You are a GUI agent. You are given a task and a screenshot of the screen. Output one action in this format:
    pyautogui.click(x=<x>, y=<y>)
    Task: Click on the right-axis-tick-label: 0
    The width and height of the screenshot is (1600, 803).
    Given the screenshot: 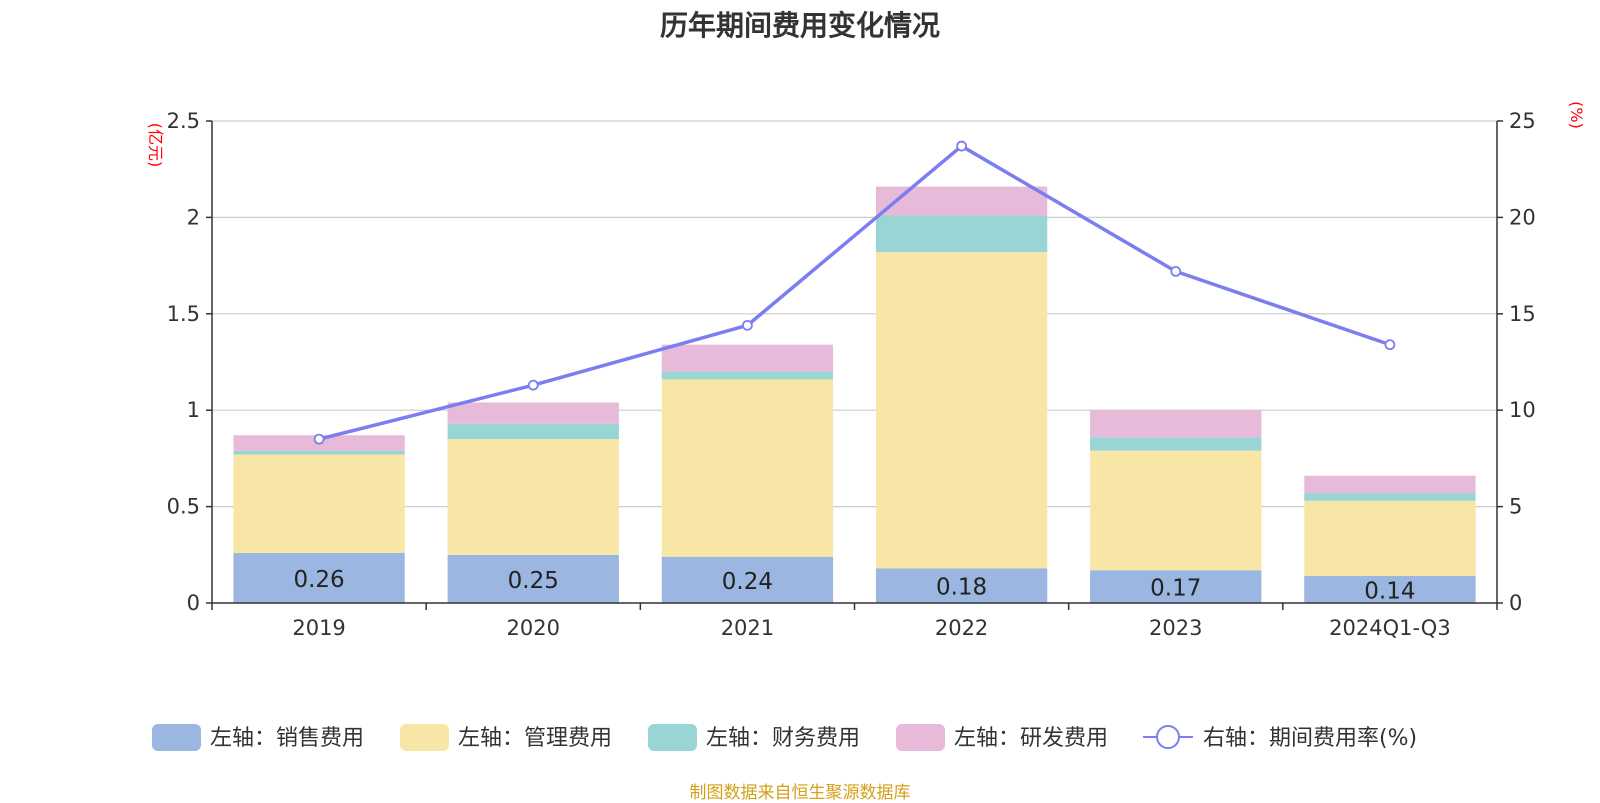 What is the action you would take?
    pyautogui.click(x=1515, y=603)
    